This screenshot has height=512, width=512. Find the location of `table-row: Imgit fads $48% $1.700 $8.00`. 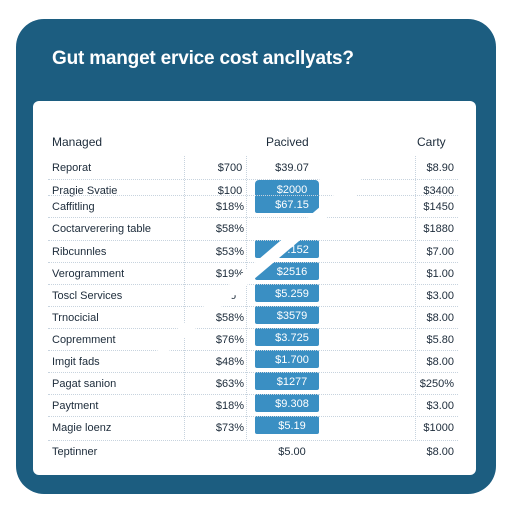

table-row: Imgit fads $48% $1.700 $8.00 is located at coordinates (253, 361).